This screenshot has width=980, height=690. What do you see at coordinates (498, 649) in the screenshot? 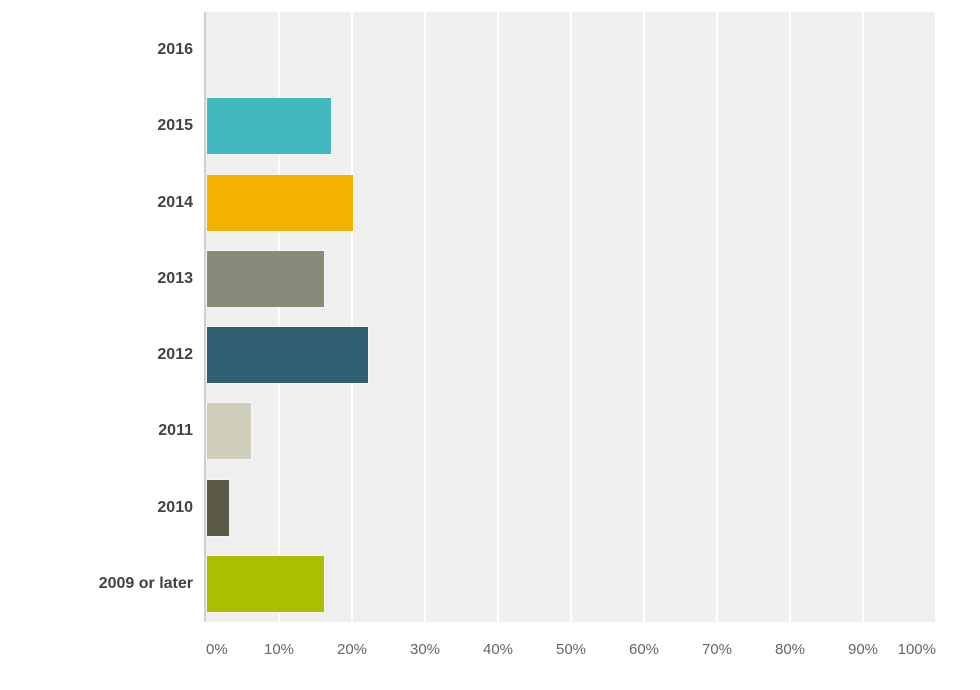
I see `x-tick-40: 40%` at bounding box center [498, 649].